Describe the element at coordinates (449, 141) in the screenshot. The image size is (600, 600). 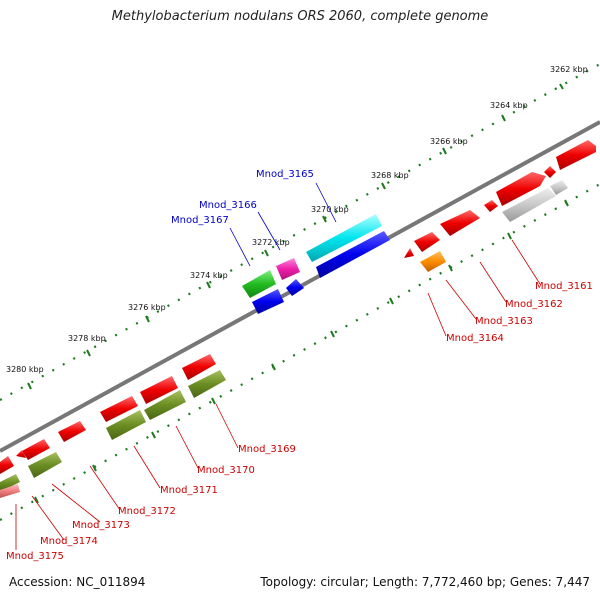
I see `scale-label: 3266 kbp` at that location.